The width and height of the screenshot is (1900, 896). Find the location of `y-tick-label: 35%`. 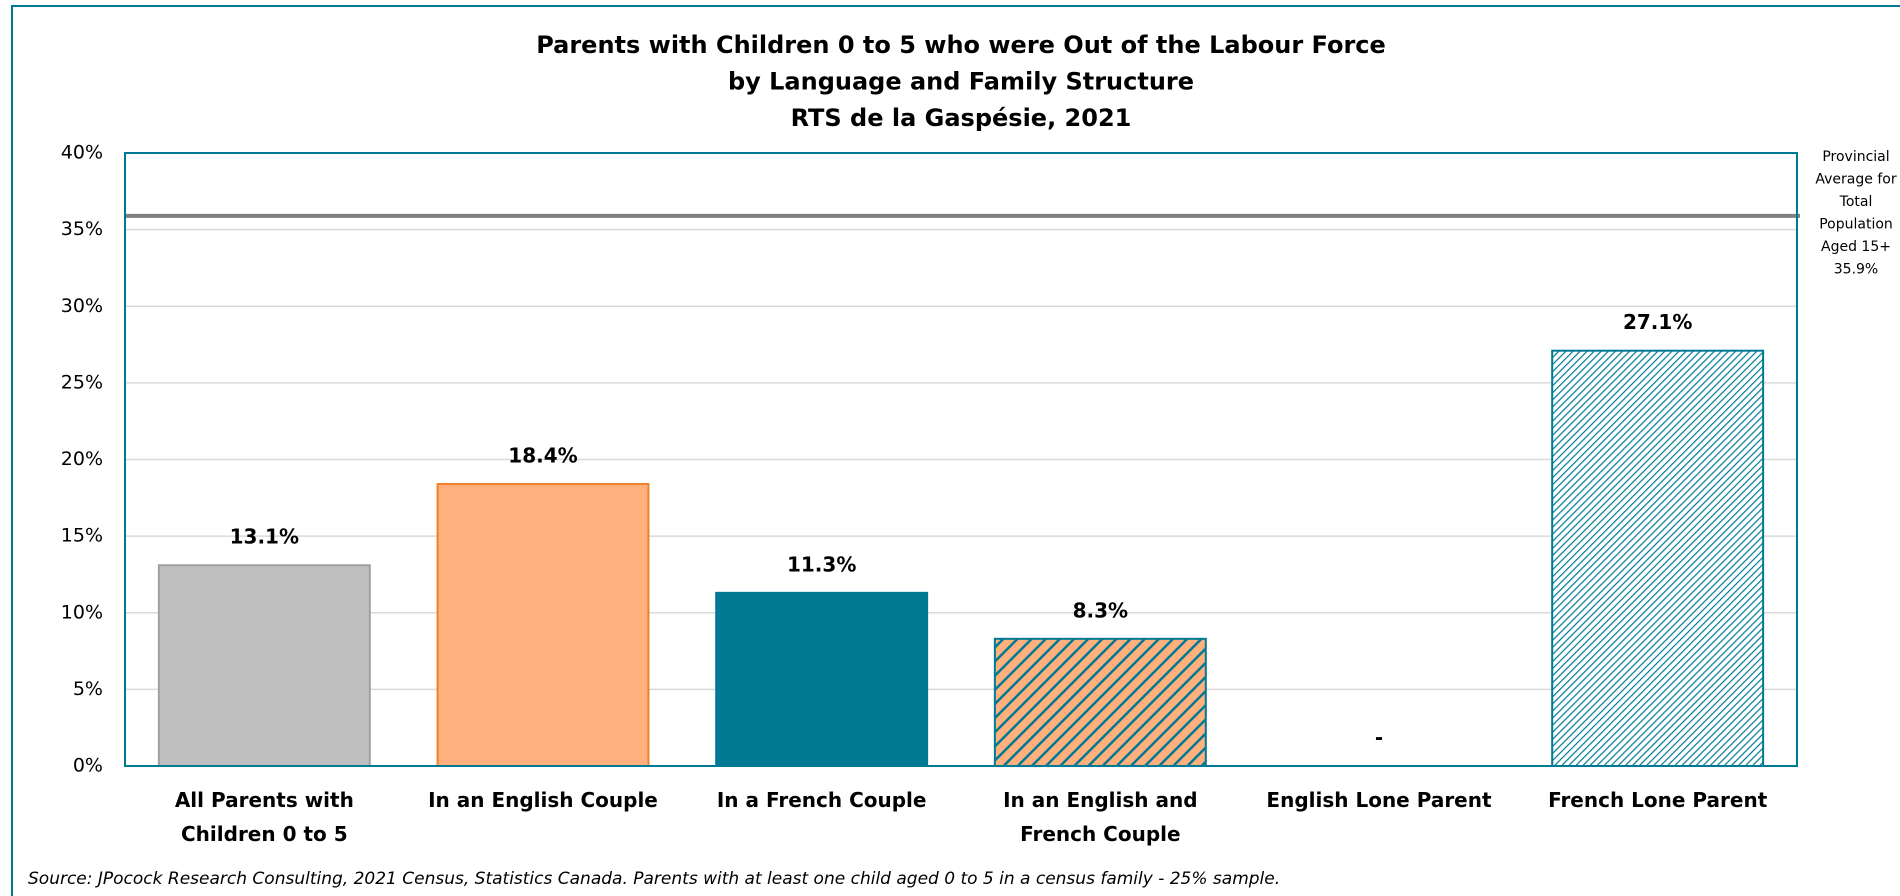

y-tick-label: 35% is located at coordinates (82, 229).